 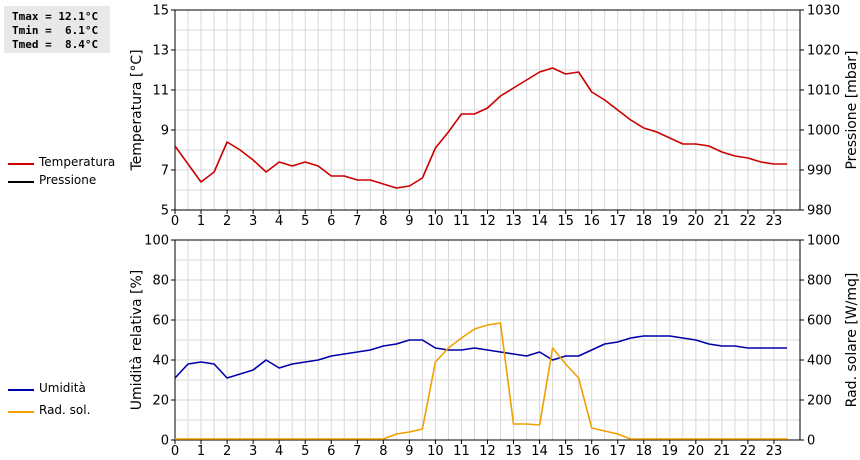 What do you see at coordinates (823, 131) in the screenshot?
I see `top-ytick-label-right: 1000` at bounding box center [823, 131].